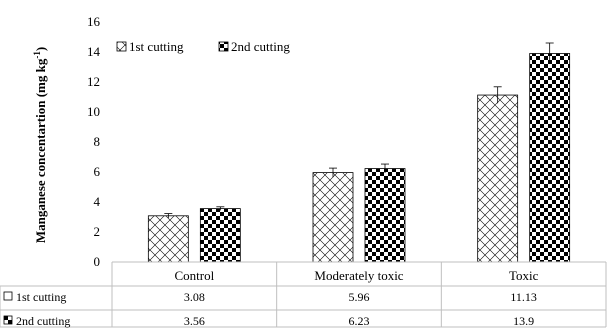 This screenshot has width=607, height=328. Describe the element at coordinates (550, 158) in the screenshot. I see `bar-2nd-cutting-toxic` at that location.